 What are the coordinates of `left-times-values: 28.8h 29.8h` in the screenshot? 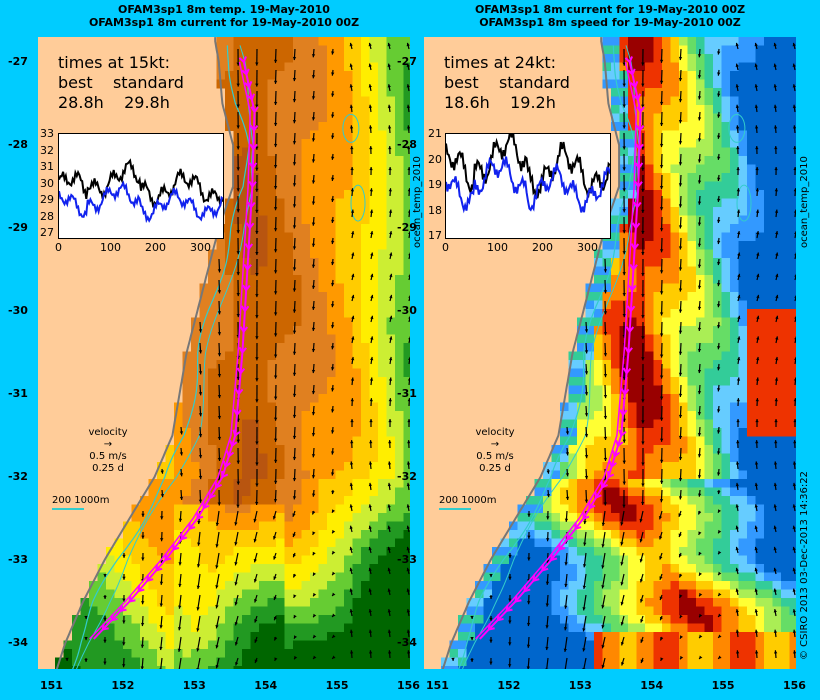 It's located at (114, 102).